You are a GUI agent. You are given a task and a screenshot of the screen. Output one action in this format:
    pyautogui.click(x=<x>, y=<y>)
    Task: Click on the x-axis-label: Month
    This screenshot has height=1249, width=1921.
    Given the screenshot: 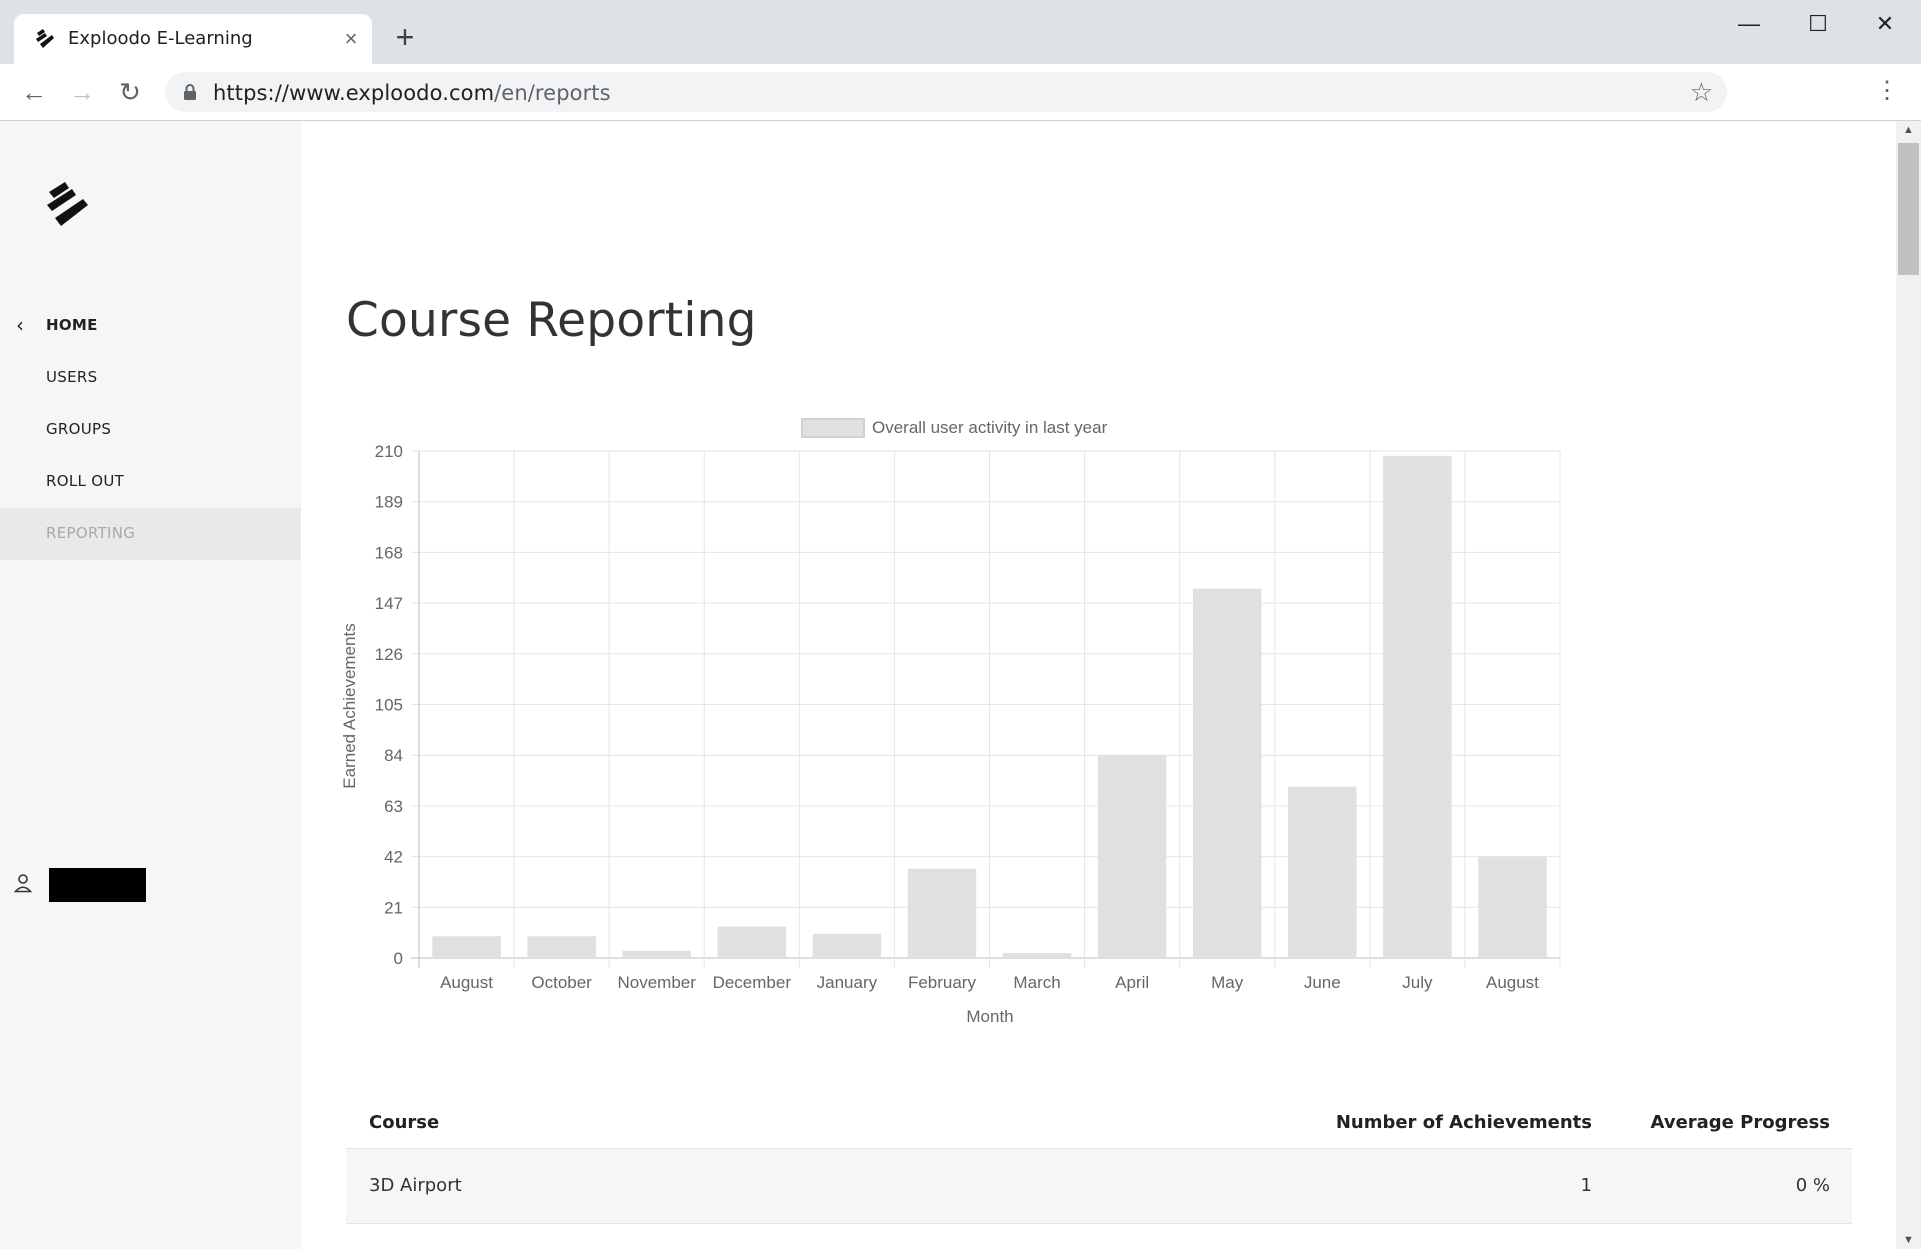 What is the action you would take?
    pyautogui.click(x=989, y=1016)
    